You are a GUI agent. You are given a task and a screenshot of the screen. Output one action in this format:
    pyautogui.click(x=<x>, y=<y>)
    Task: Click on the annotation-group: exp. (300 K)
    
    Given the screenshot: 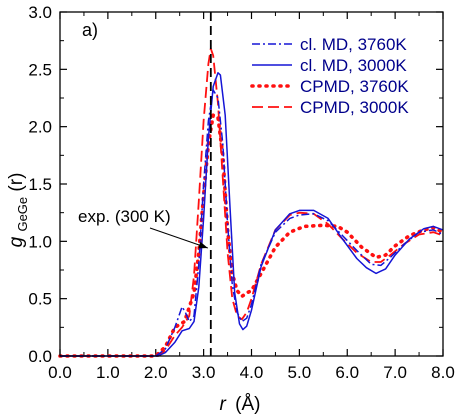 What is the action you would take?
    pyautogui.click(x=143, y=228)
    